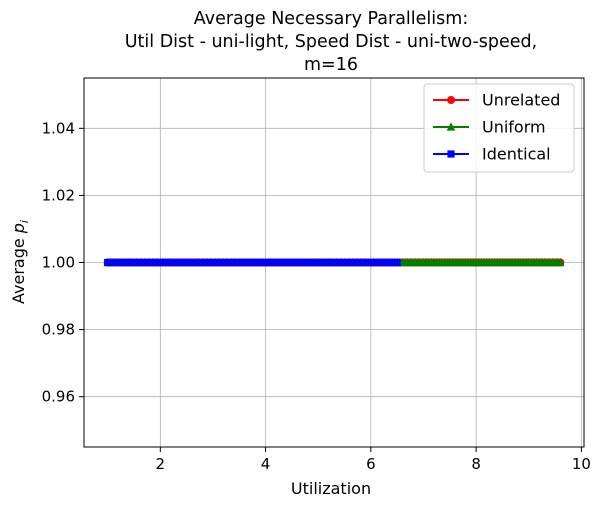 The image size is (598, 512). What do you see at coordinates (521, 100) in the screenshot?
I see `legend-label: Unrelated` at bounding box center [521, 100].